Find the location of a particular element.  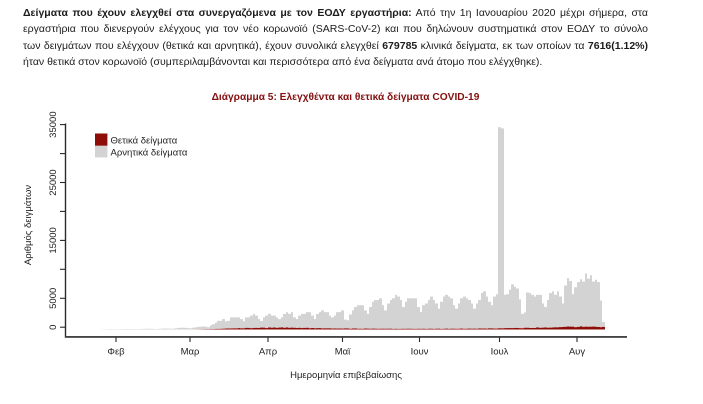

svg-text: 15000 is located at coordinates (53, 240).